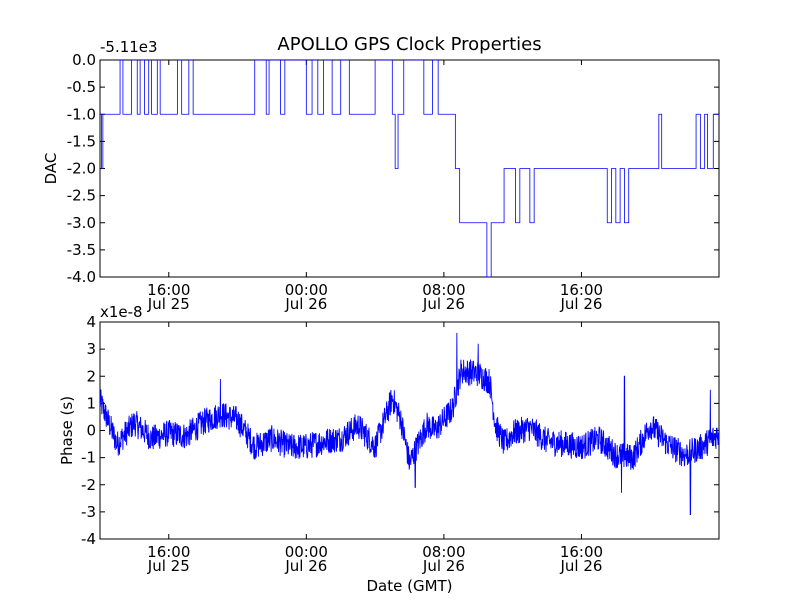 This screenshot has width=800, height=600. I want to click on phase-y-tick-label: 0, so click(91, 431).